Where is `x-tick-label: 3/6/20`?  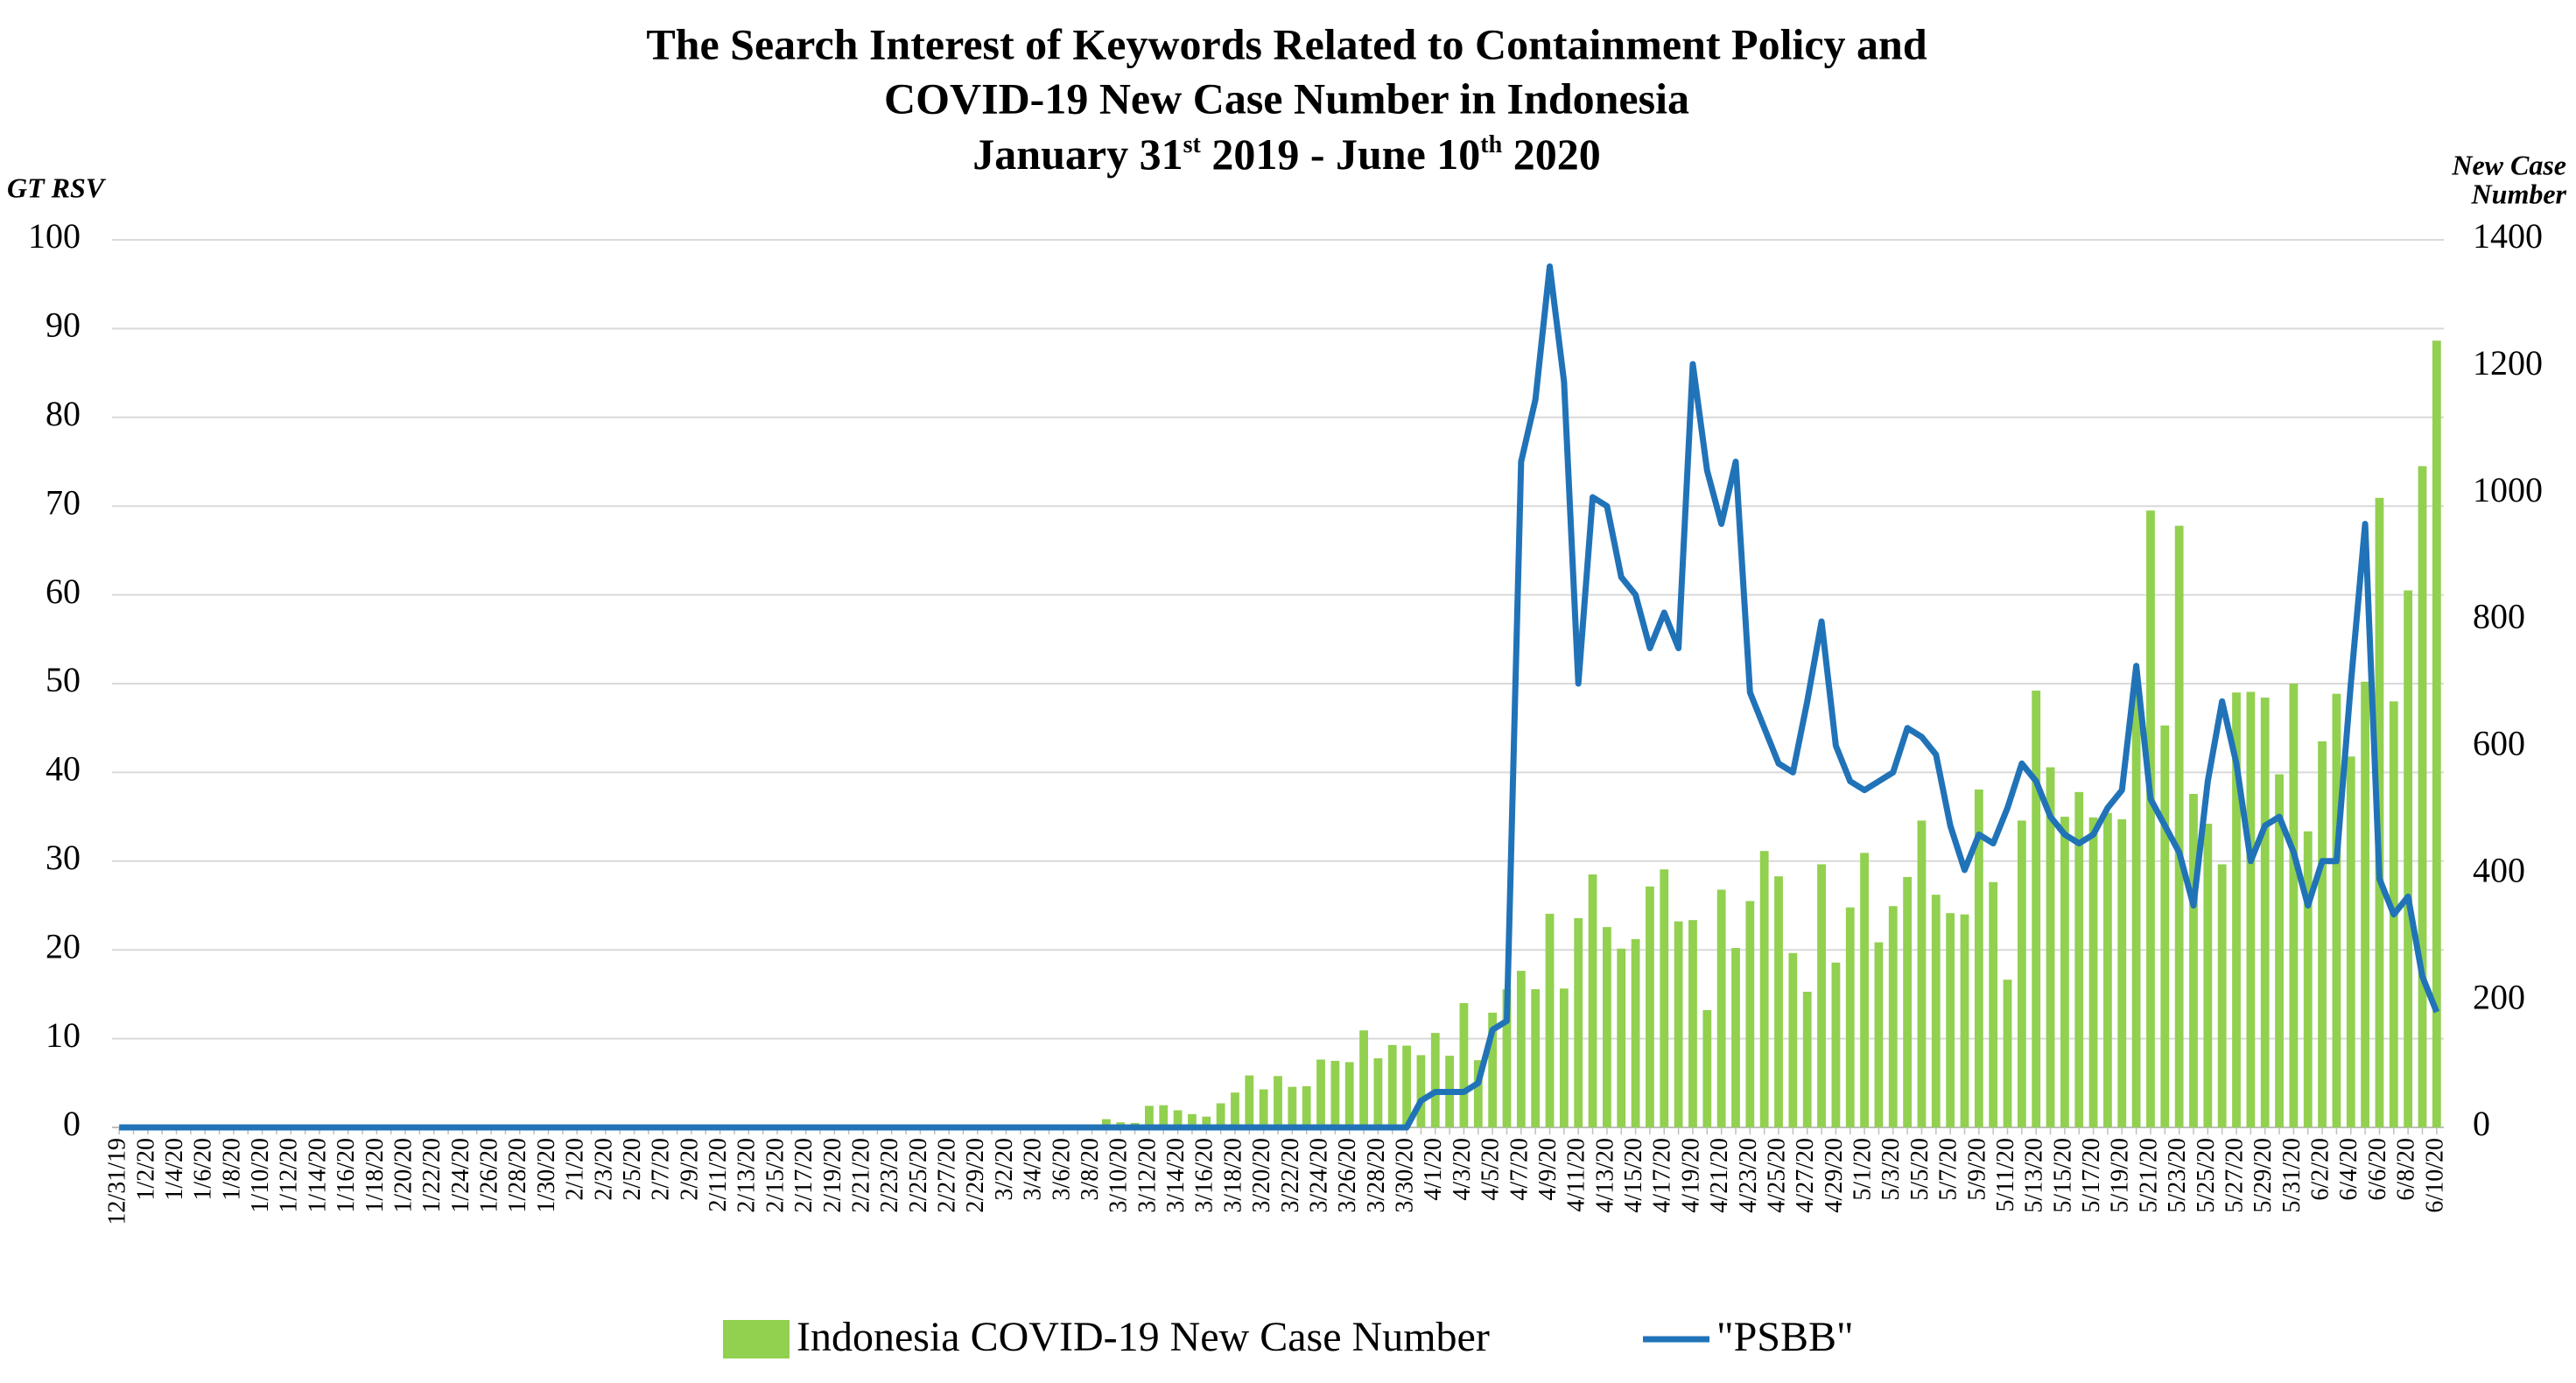 x-tick-label: 3/6/20 is located at coordinates (1061, 1169).